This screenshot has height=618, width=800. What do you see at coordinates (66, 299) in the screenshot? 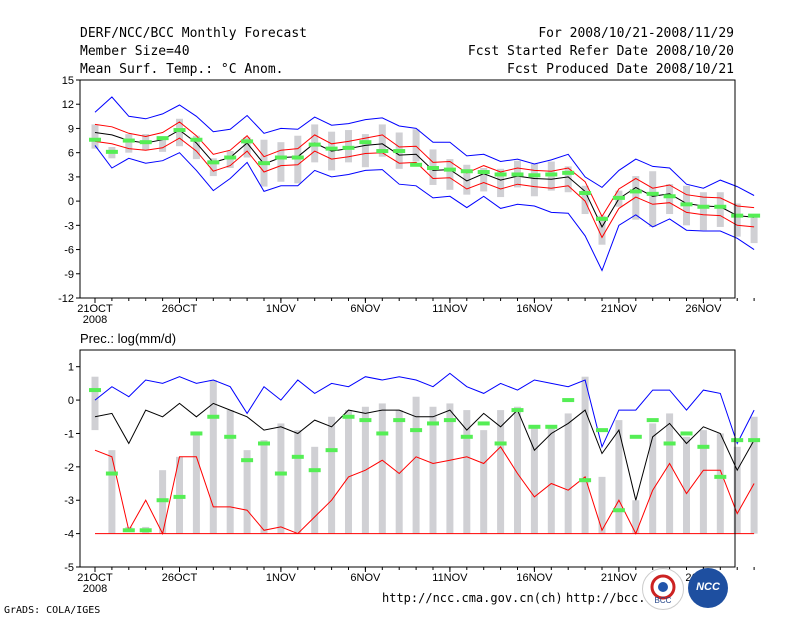
I see `y-tick-label: -12` at bounding box center [66, 299].